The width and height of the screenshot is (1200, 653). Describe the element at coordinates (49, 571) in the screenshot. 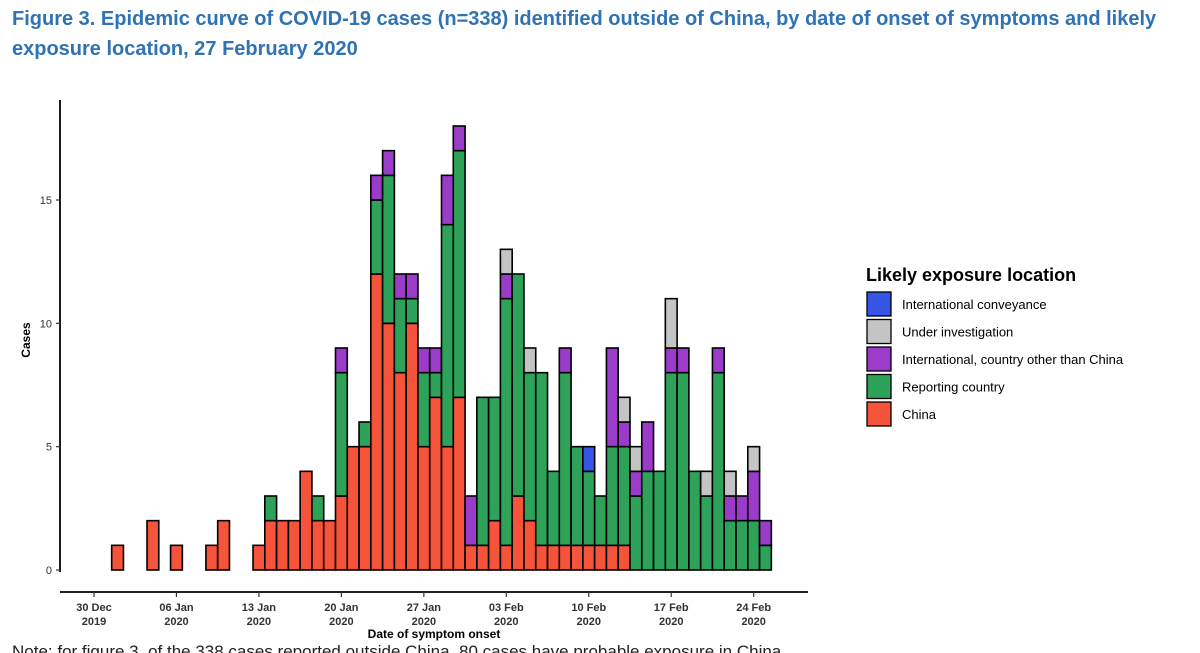

I see `y-tick-label: 0` at that location.